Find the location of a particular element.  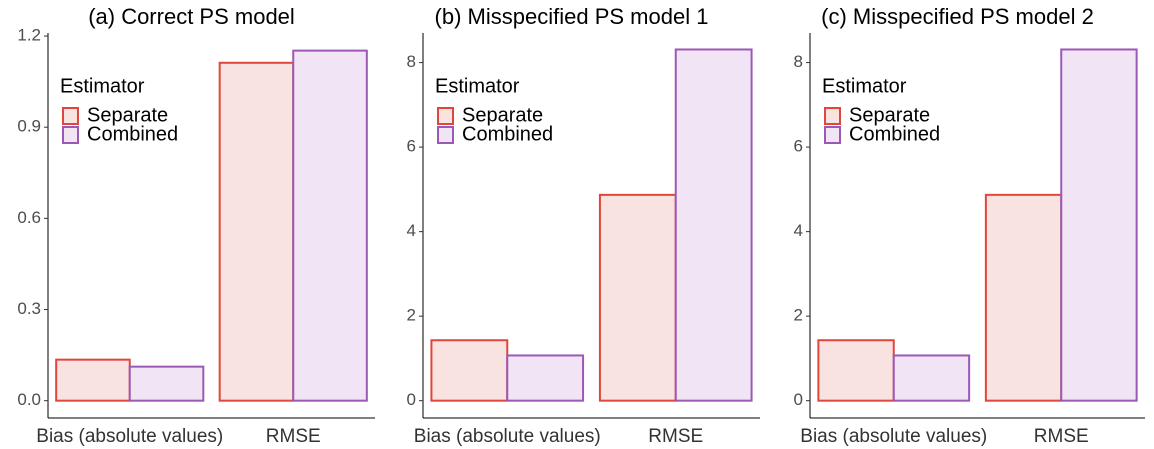

y-tick-label: 1.2 is located at coordinates (29, 35).